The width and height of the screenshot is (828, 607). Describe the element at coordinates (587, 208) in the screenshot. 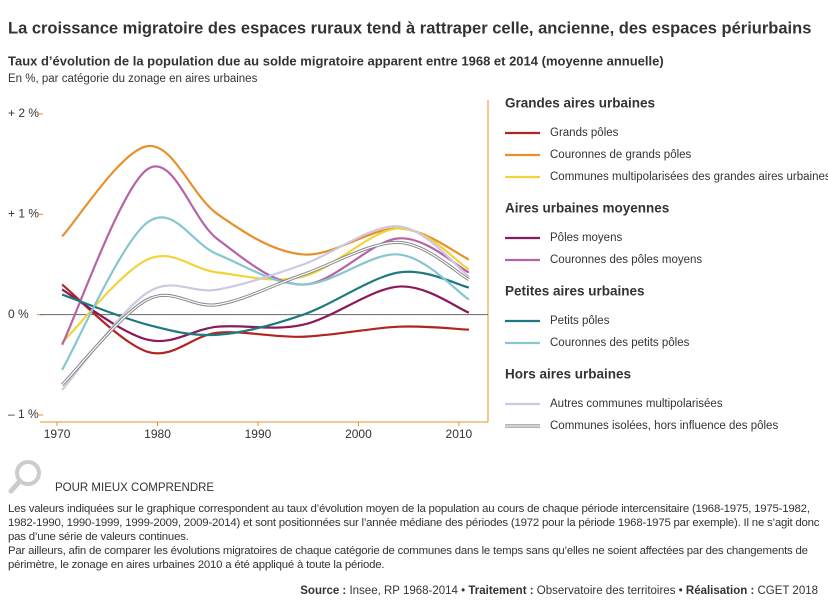

I see `legend-group-title: Aires urbaines moyennes` at that location.